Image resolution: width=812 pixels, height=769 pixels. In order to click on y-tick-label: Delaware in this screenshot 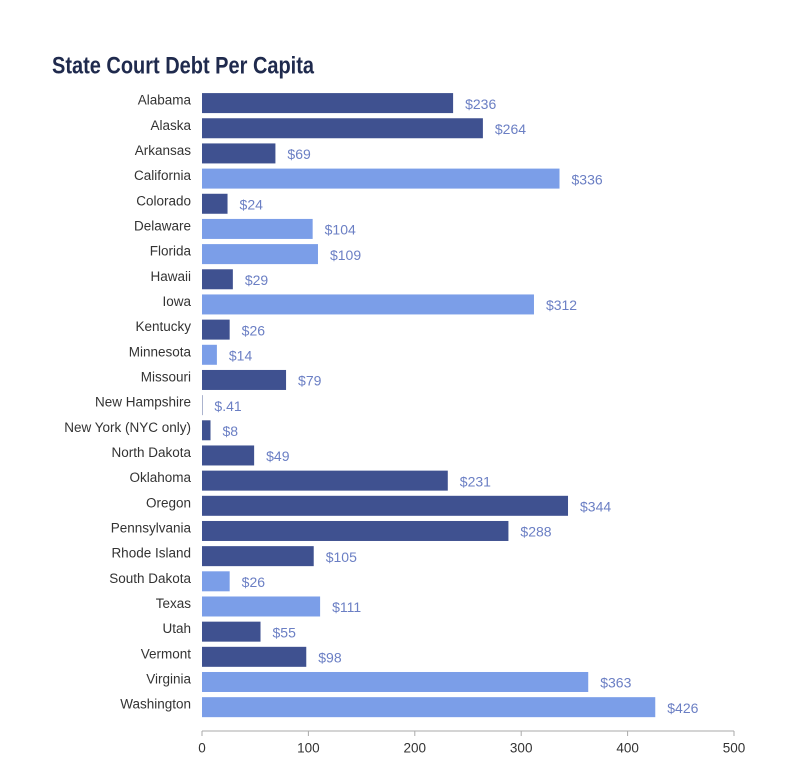, I will do `click(162, 225)`.